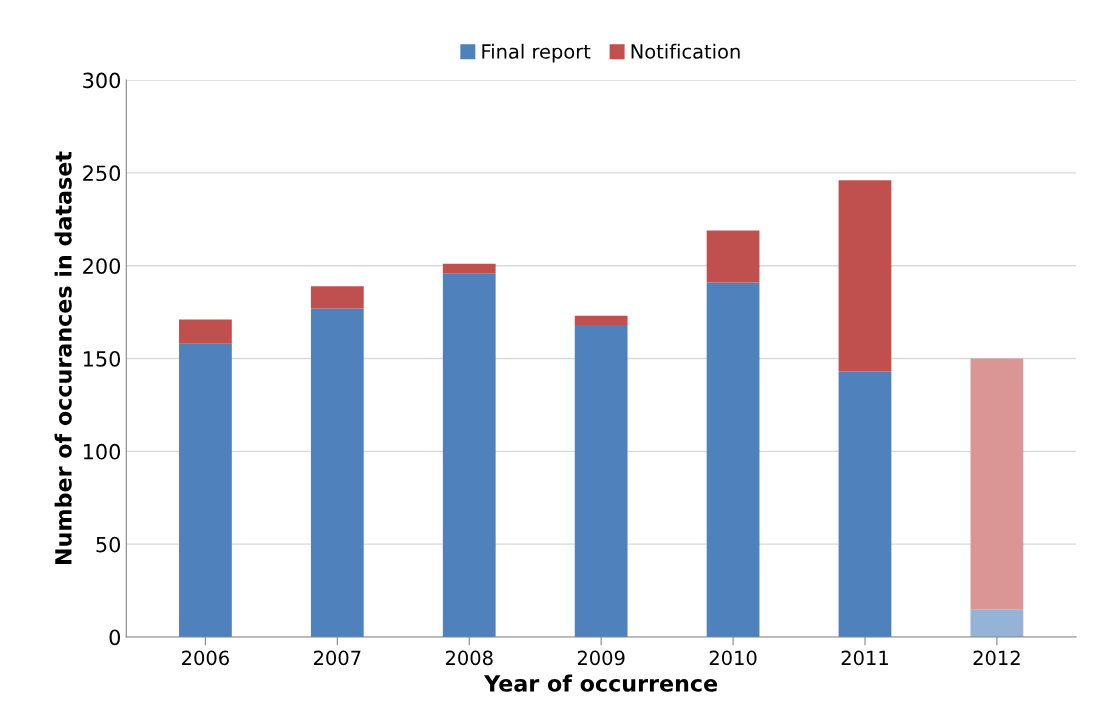 This screenshot has width=1098, height=728. I want to click on y-tick-label: 150, so click(102, 358).